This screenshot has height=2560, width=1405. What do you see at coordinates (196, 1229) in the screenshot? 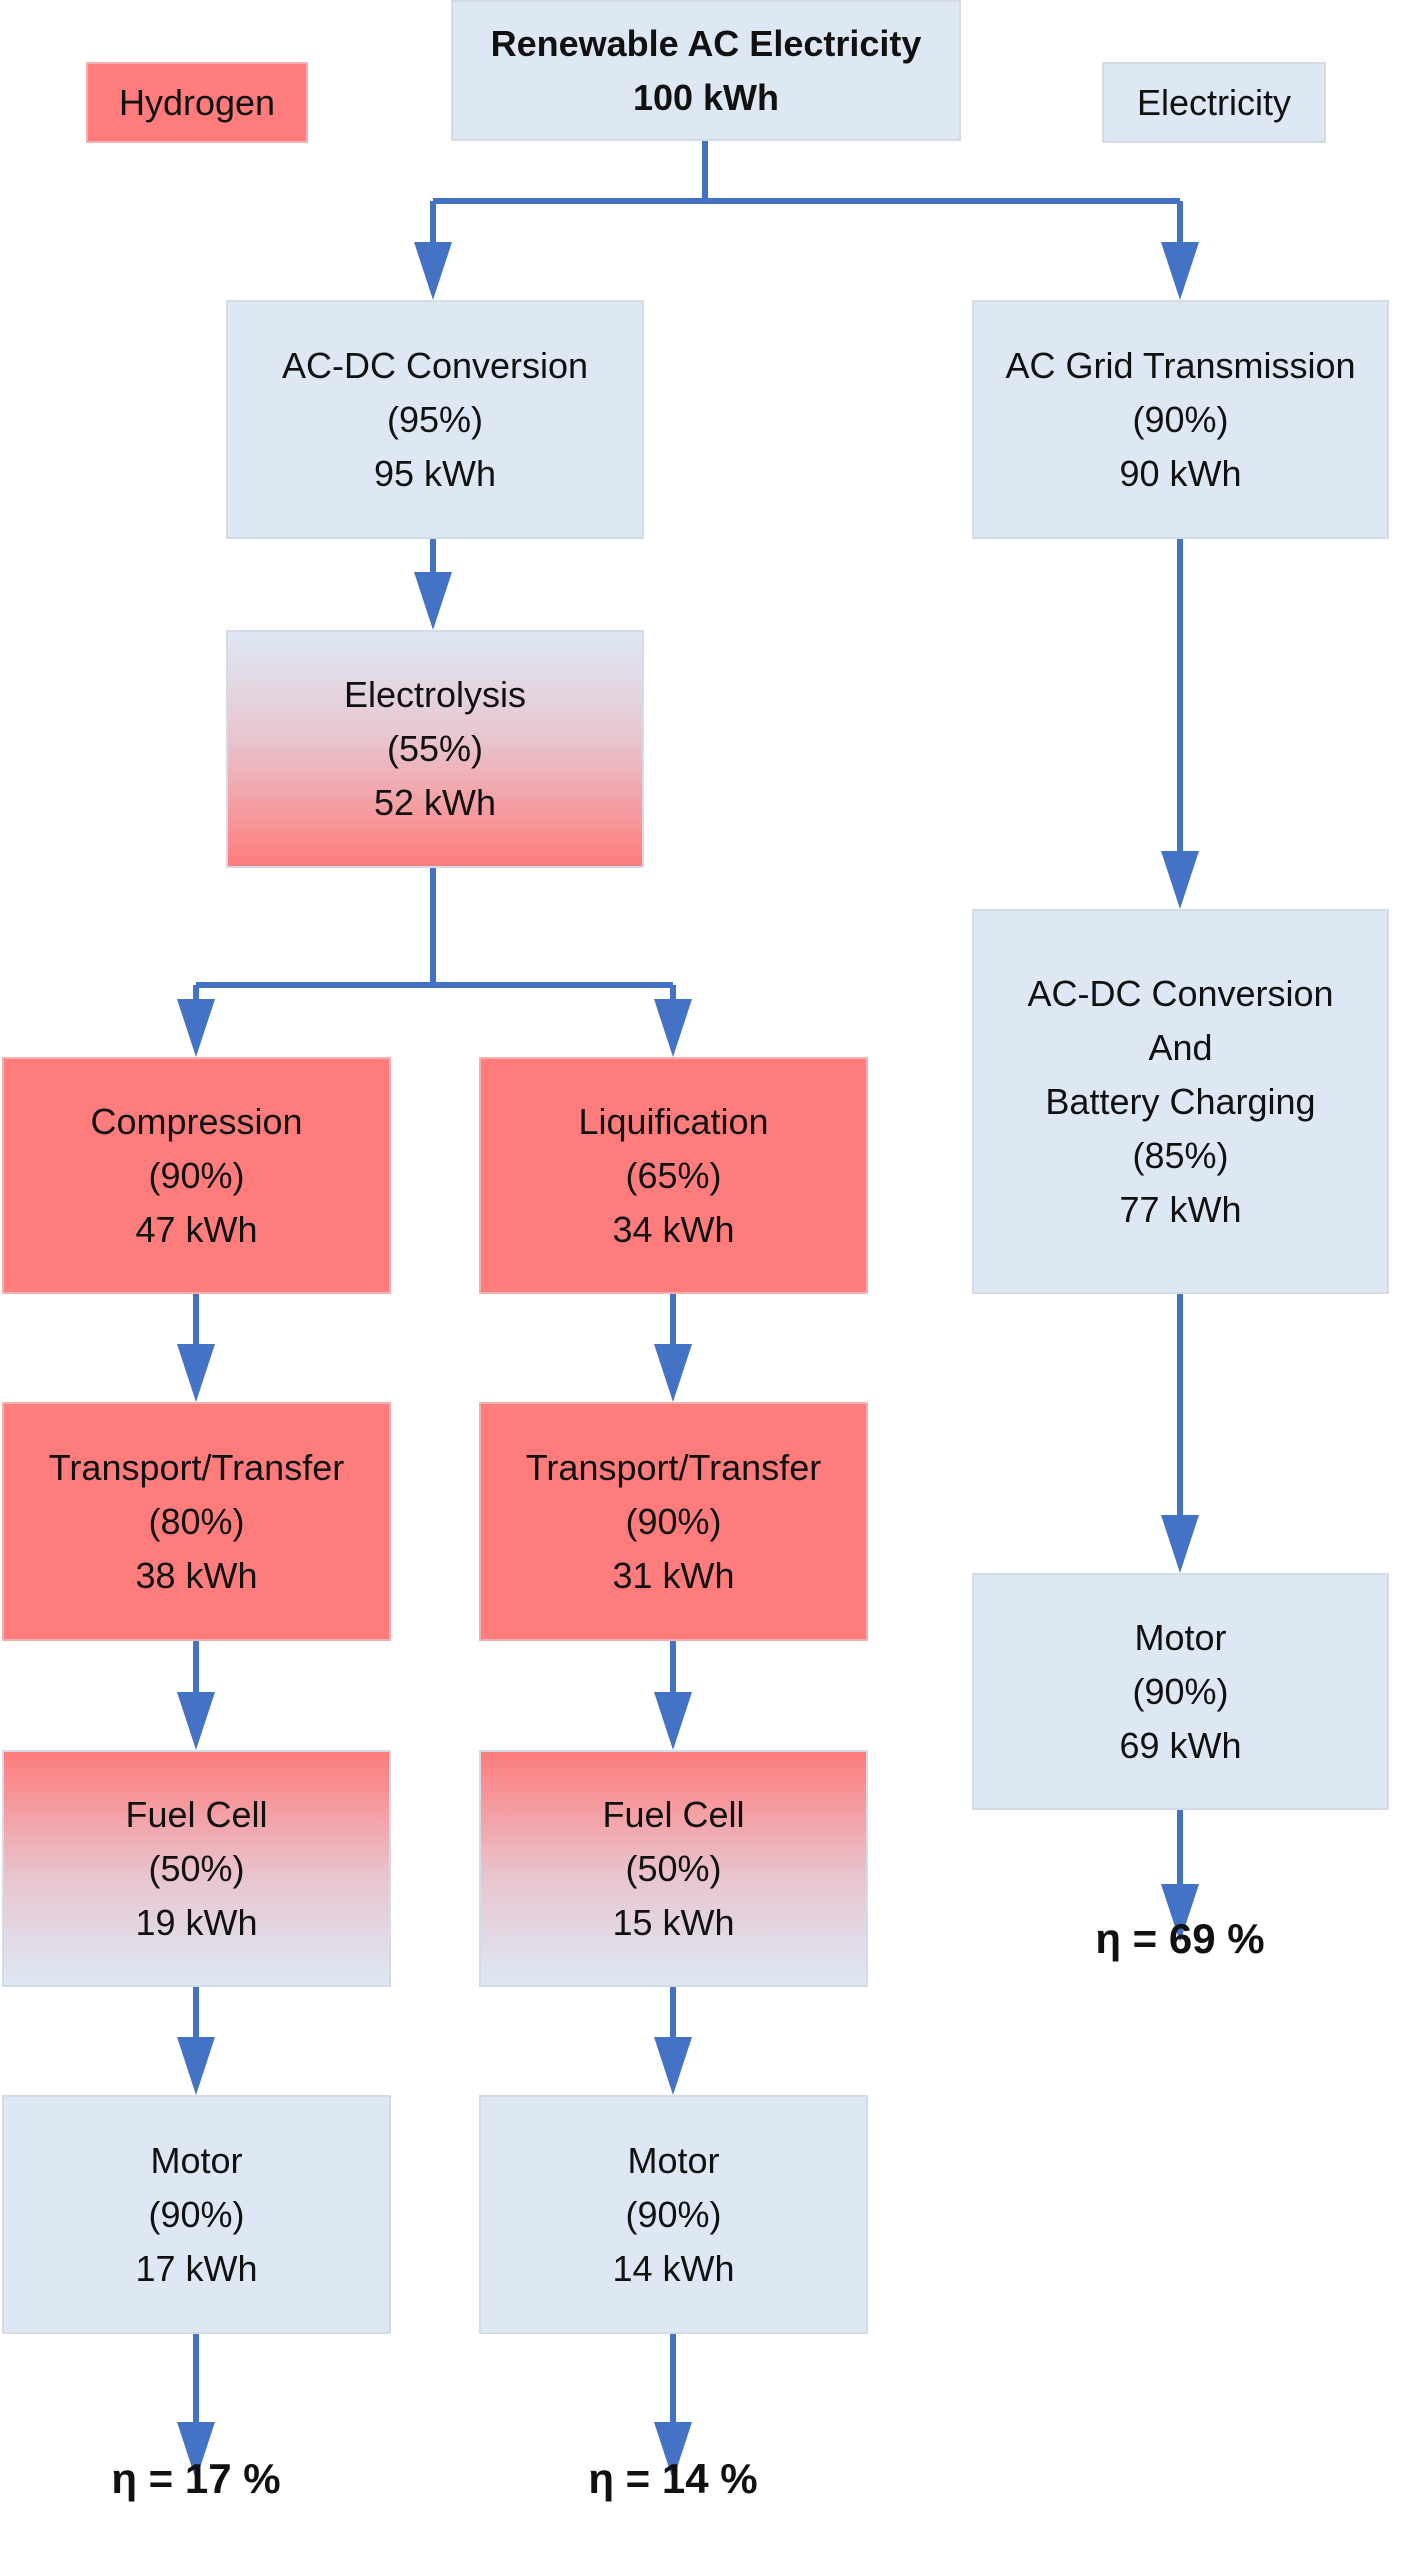
I see `step-energy: 47 kWh` at bounding box center [196, 1229].